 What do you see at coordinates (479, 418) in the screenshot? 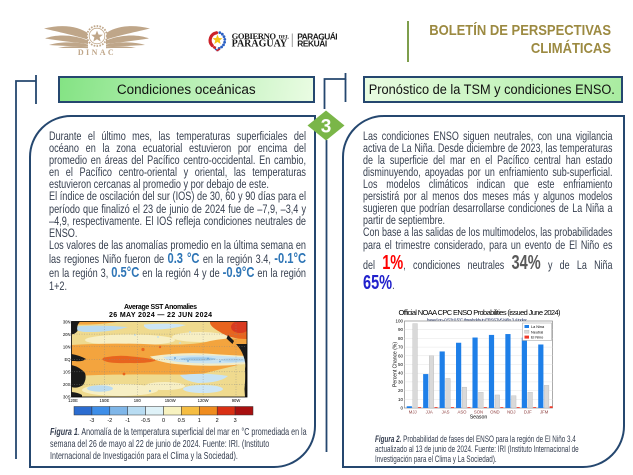
I see `svg-text: Season` at bounding box center [479, 418].